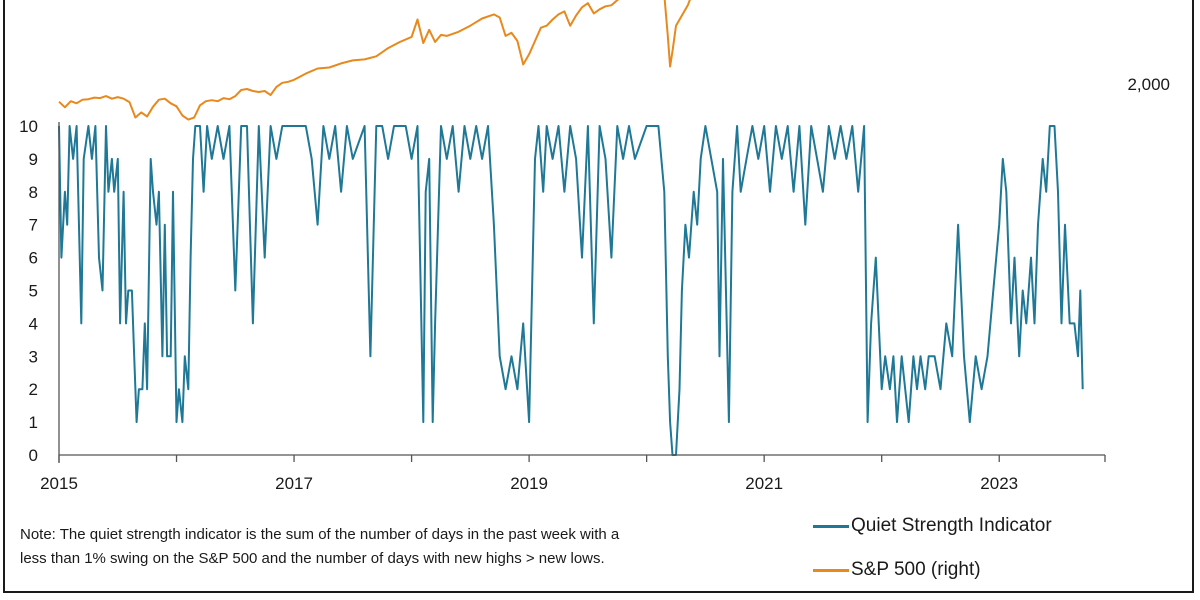 This screenshot has width=1200, height=600. Describe the element at coordinates (33, 291) in the screenshot. I see `y-tick-label: 5` at that location.